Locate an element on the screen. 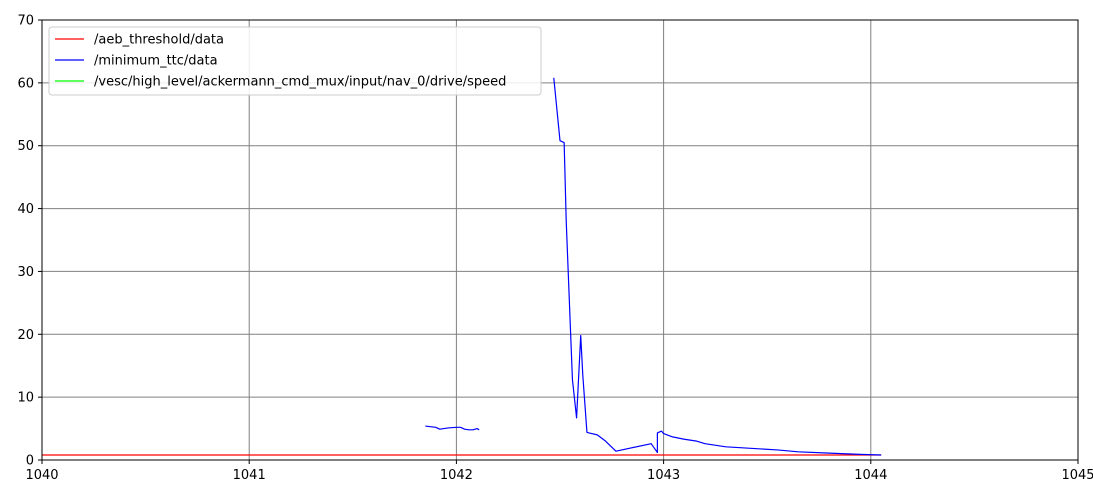 The height and width of the screenshot is (499, 1093). y-tick-label: 60 is located at coordinates (25, 83).